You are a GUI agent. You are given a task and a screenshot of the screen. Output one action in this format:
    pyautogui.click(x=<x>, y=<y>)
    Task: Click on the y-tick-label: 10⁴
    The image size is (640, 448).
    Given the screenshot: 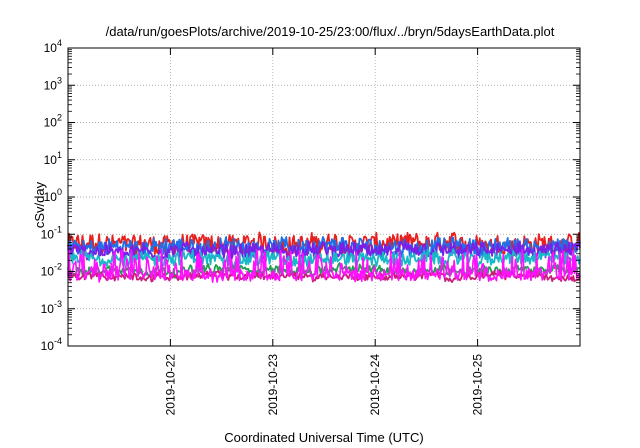 What is the action you would take?
    pyautogui.click(x=53, y=46)
    